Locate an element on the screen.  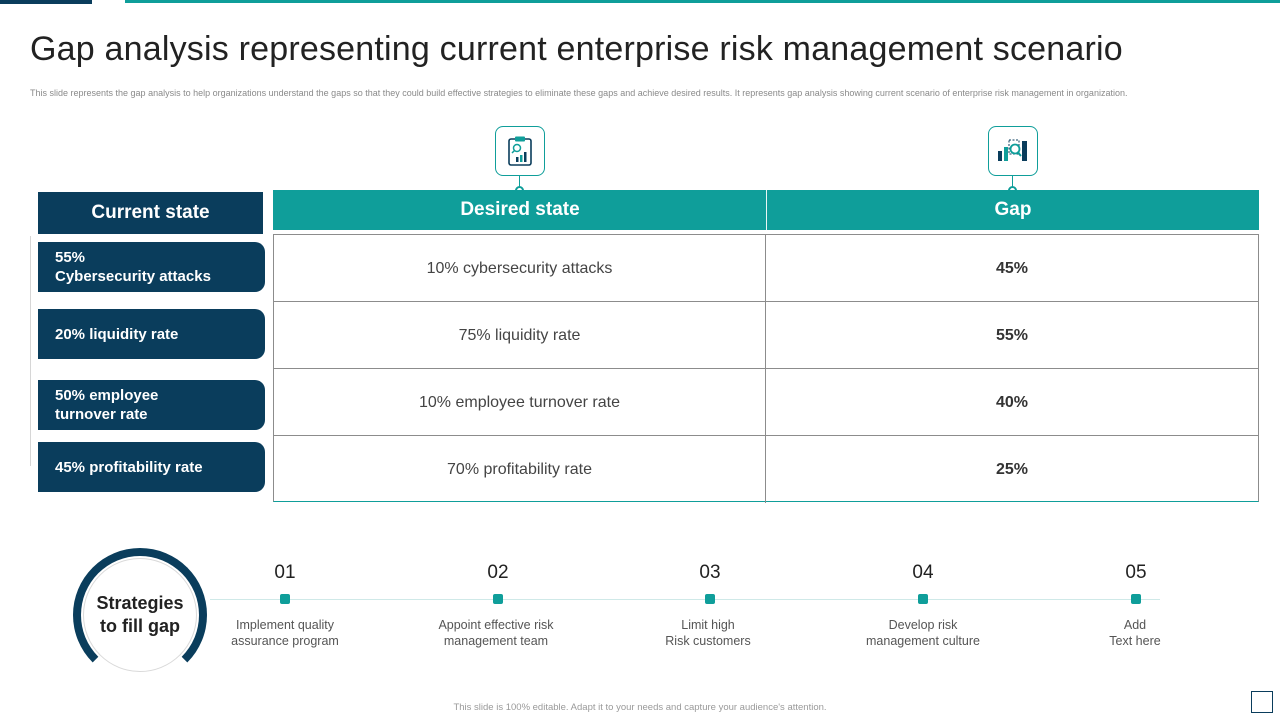
step-text: Appoint effective risk management team is located at coordinates (496, 633).